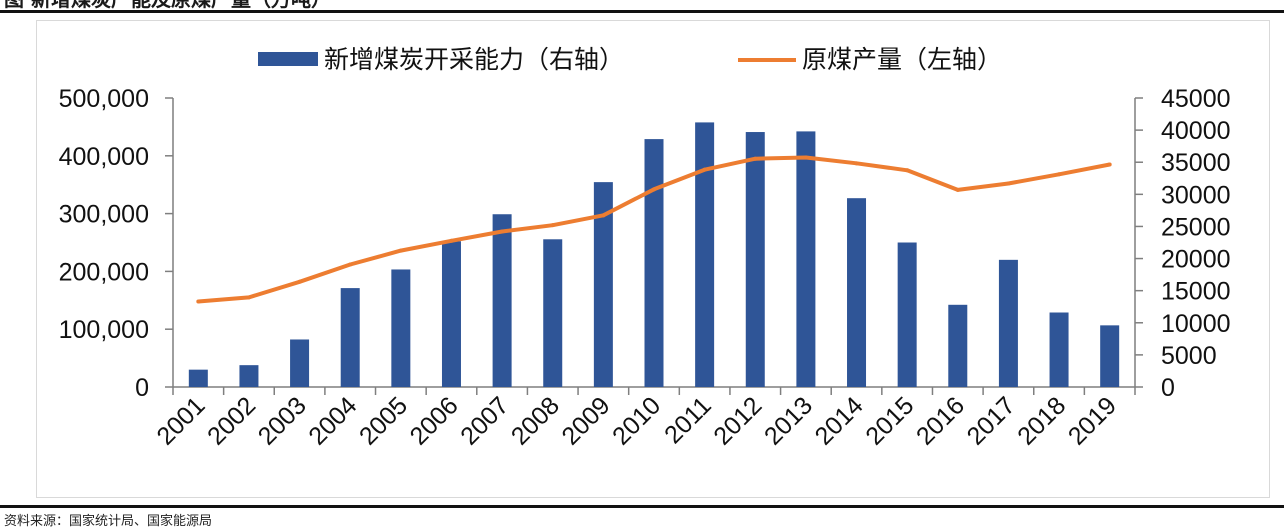 This screenshot has width=1284, height=529. Describe the element at coordinates (1196, 195) in the screenshot. I see `y-right-tick-label: 30000` at that location.